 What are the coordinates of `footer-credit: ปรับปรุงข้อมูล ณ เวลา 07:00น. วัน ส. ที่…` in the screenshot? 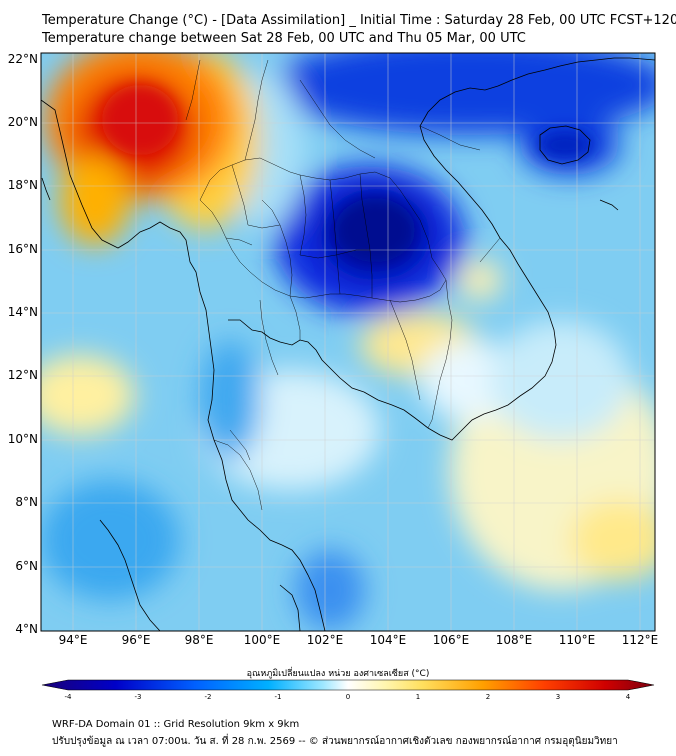 It's located at (335, 741).